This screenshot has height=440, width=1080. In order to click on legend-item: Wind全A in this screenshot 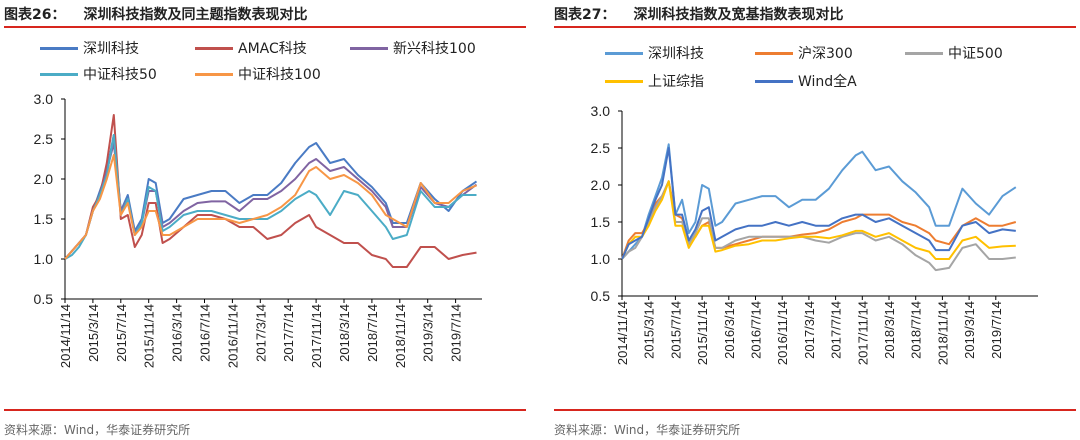, I will do `click(806, 81)`.